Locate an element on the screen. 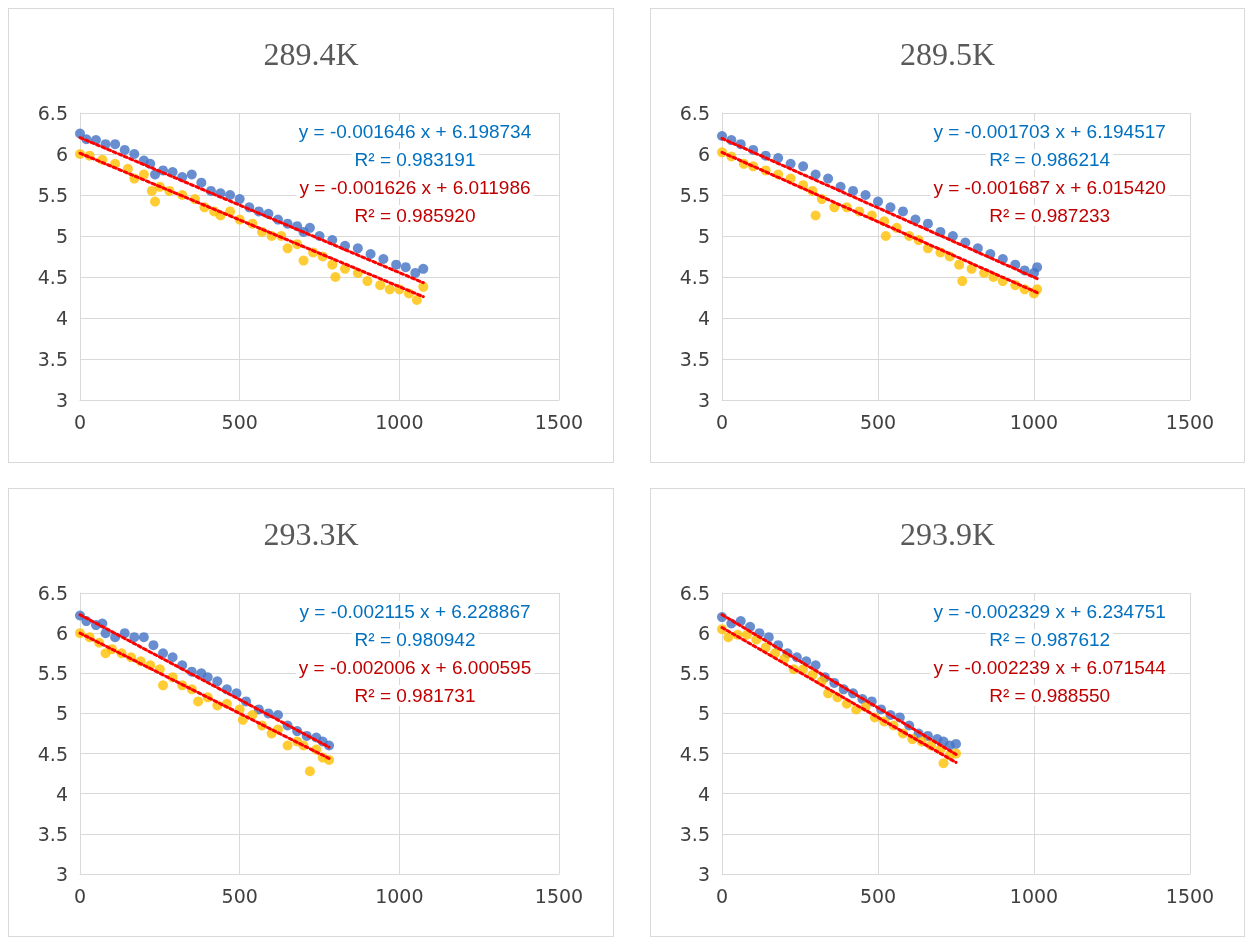  annotation: y = -0.001626 x + 6.011986 is located at coordinates (415, 187).